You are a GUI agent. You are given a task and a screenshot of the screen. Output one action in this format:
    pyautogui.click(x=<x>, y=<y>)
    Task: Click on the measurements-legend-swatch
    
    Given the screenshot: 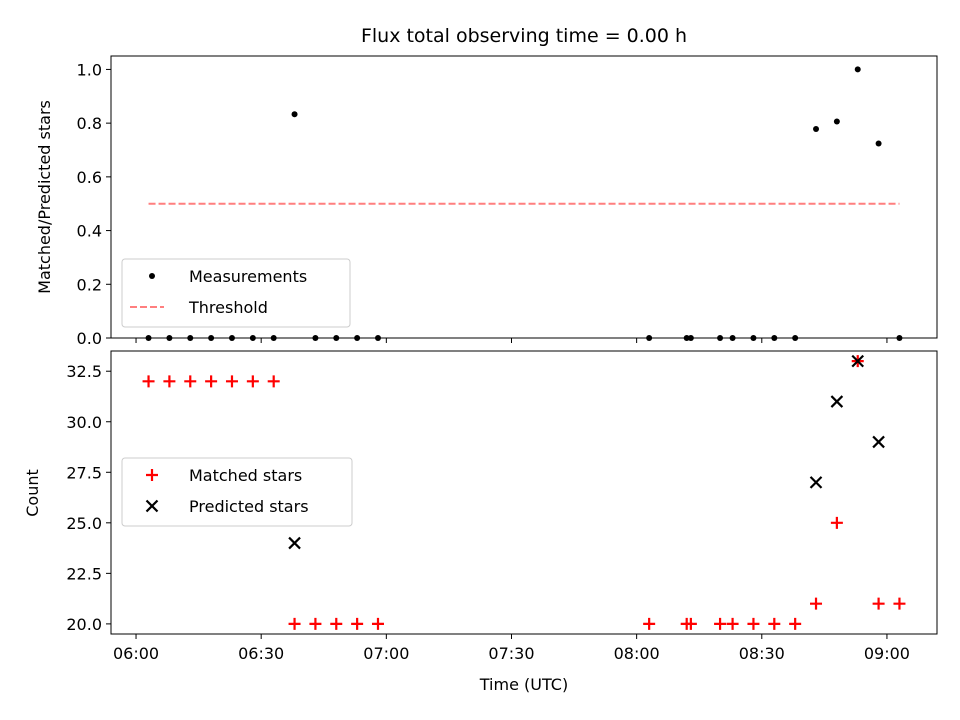 What is the action you would take?
    pyautogui.click(x=152, y=276)
    